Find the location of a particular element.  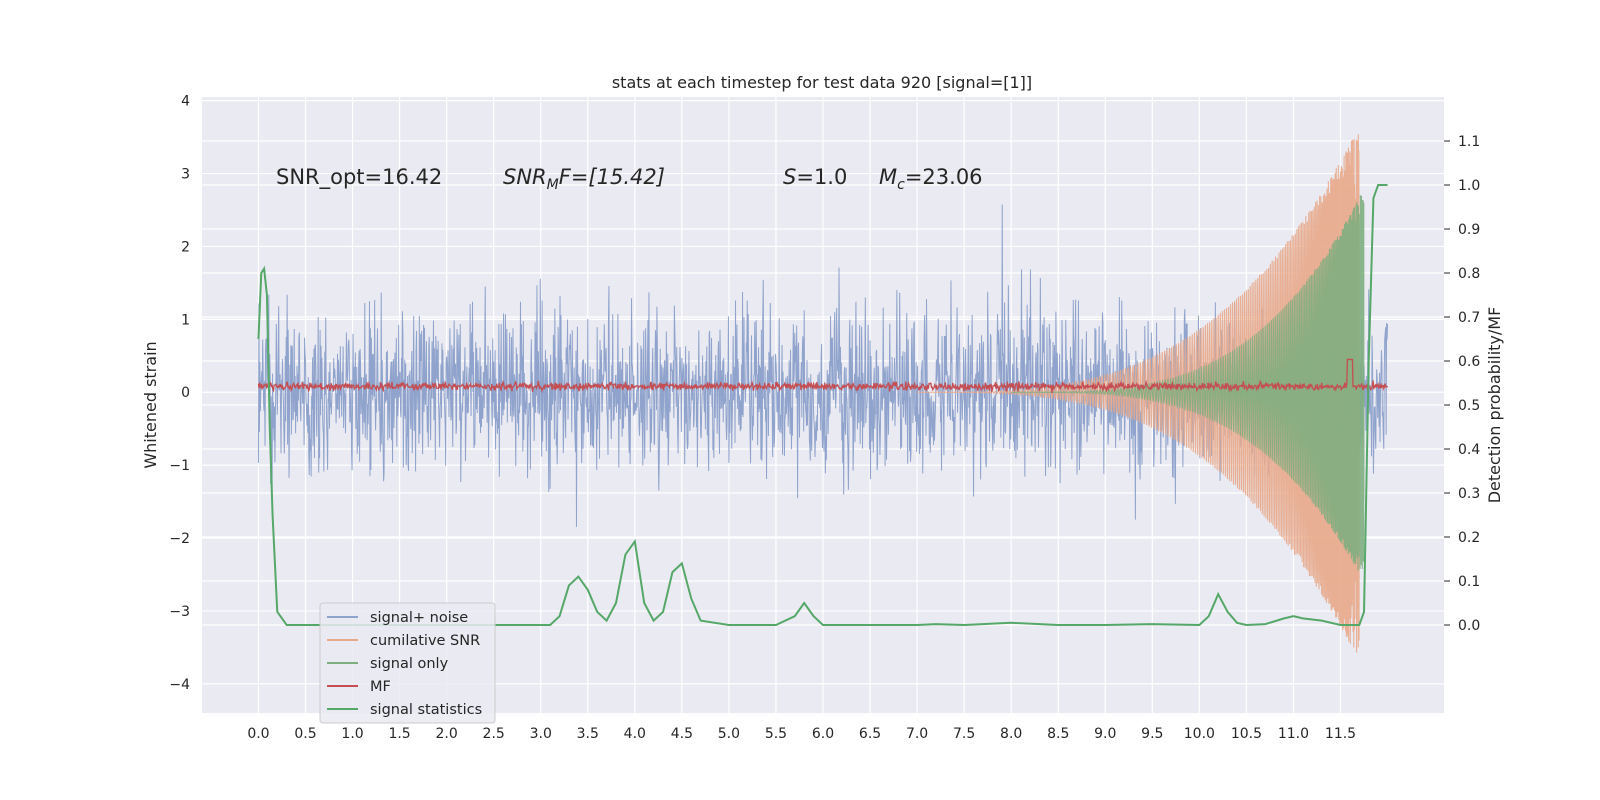

series-signal-only is located at coordinates (1188, 383).